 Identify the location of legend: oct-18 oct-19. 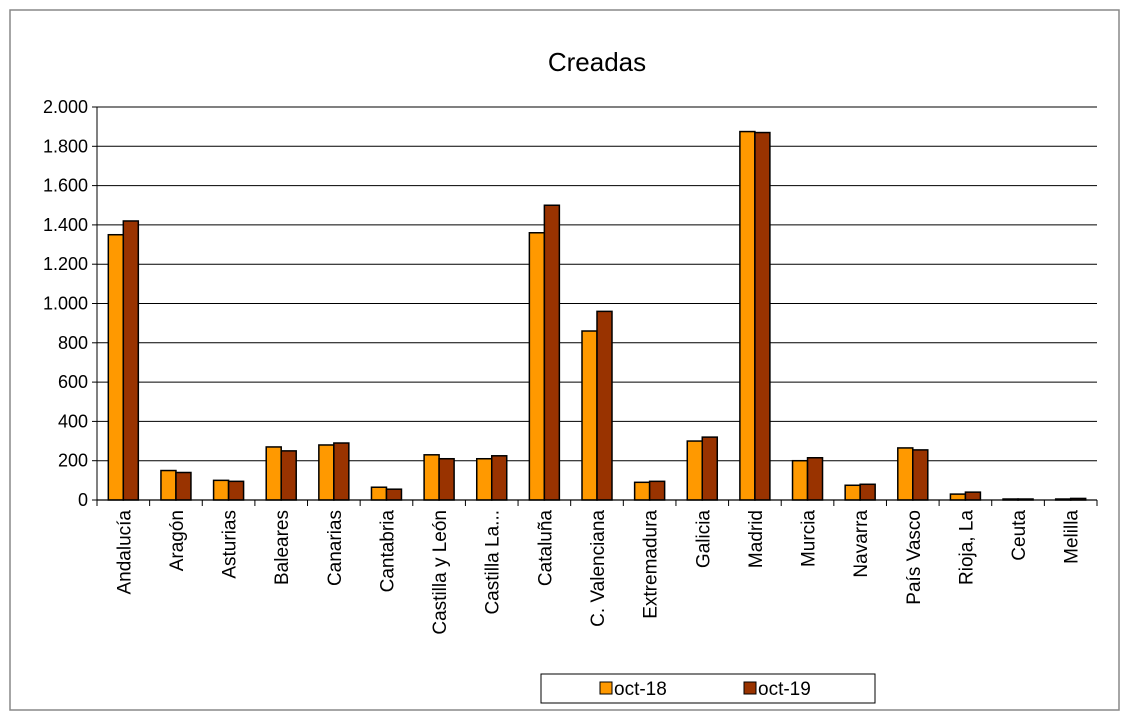
(708, 688).